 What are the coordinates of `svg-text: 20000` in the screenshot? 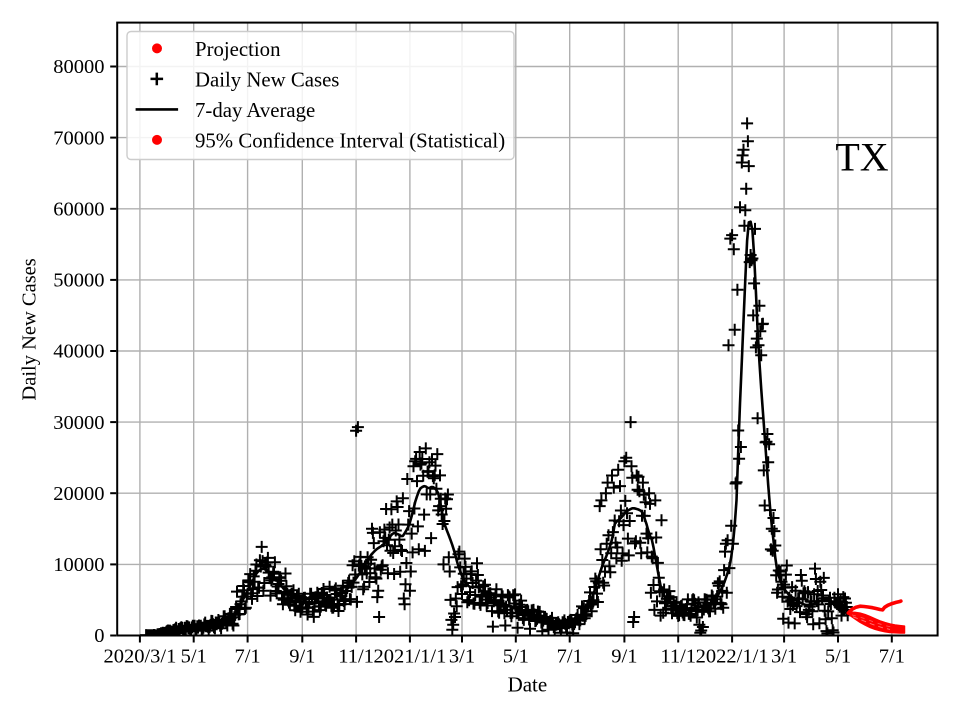 It's located at (78, 494).